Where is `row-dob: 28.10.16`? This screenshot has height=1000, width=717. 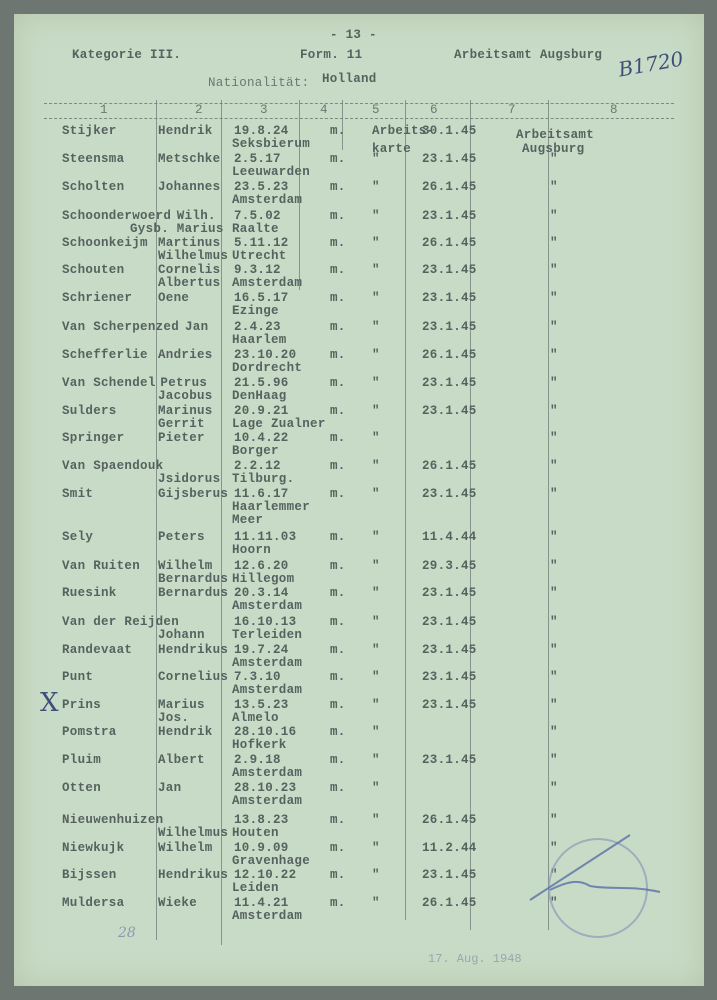
row-dob: 28.10.16 is located at coordinates (265, 732).